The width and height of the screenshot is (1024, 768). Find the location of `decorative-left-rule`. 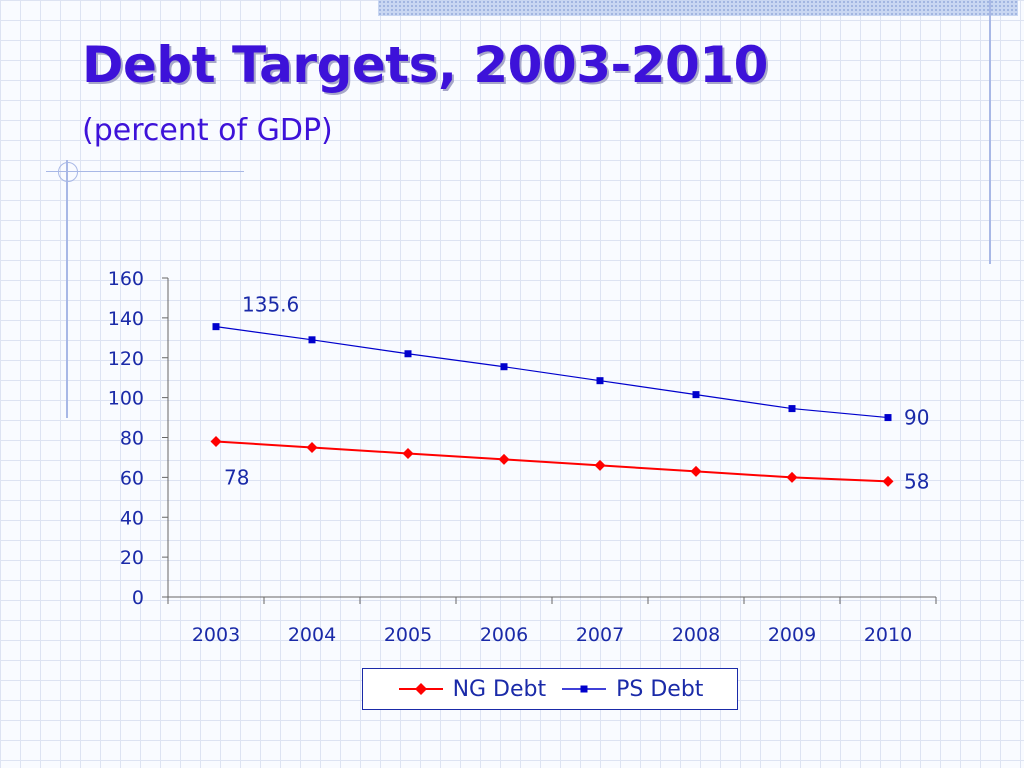

decorative-left-rule is located at coordinates (67, 289).